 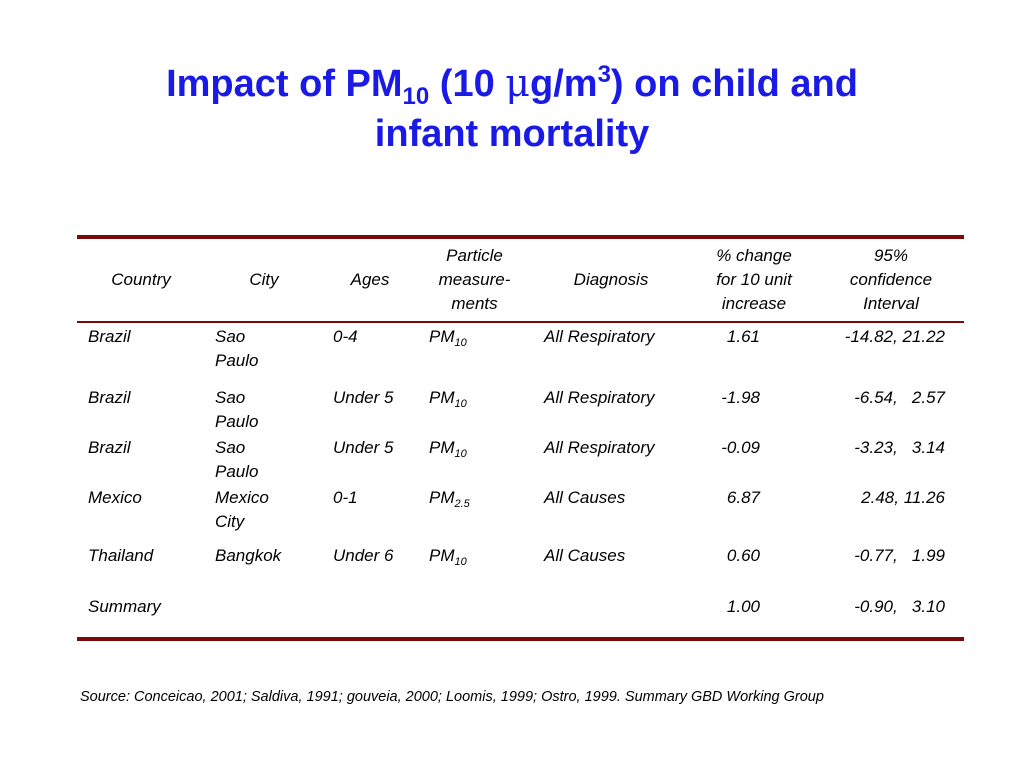 What do you see at coordinates (512, 134) in the screenshot?
I see `title-line-2: infant mortality` at bounding box center [512, 134].